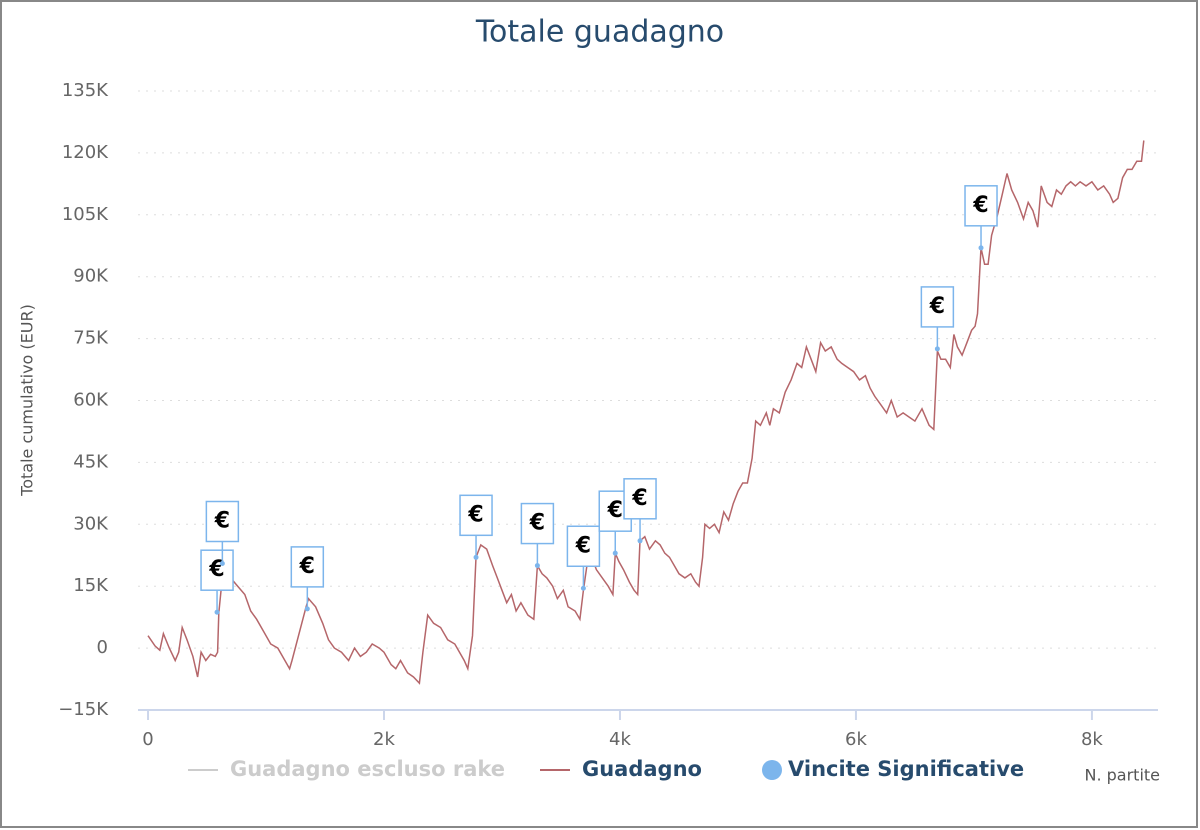 The width and height of the screenshot is (1200, 830). Describe the element at coordinates (147, 739) in the screenshot. I see `x-tick-label: 0` at that location.